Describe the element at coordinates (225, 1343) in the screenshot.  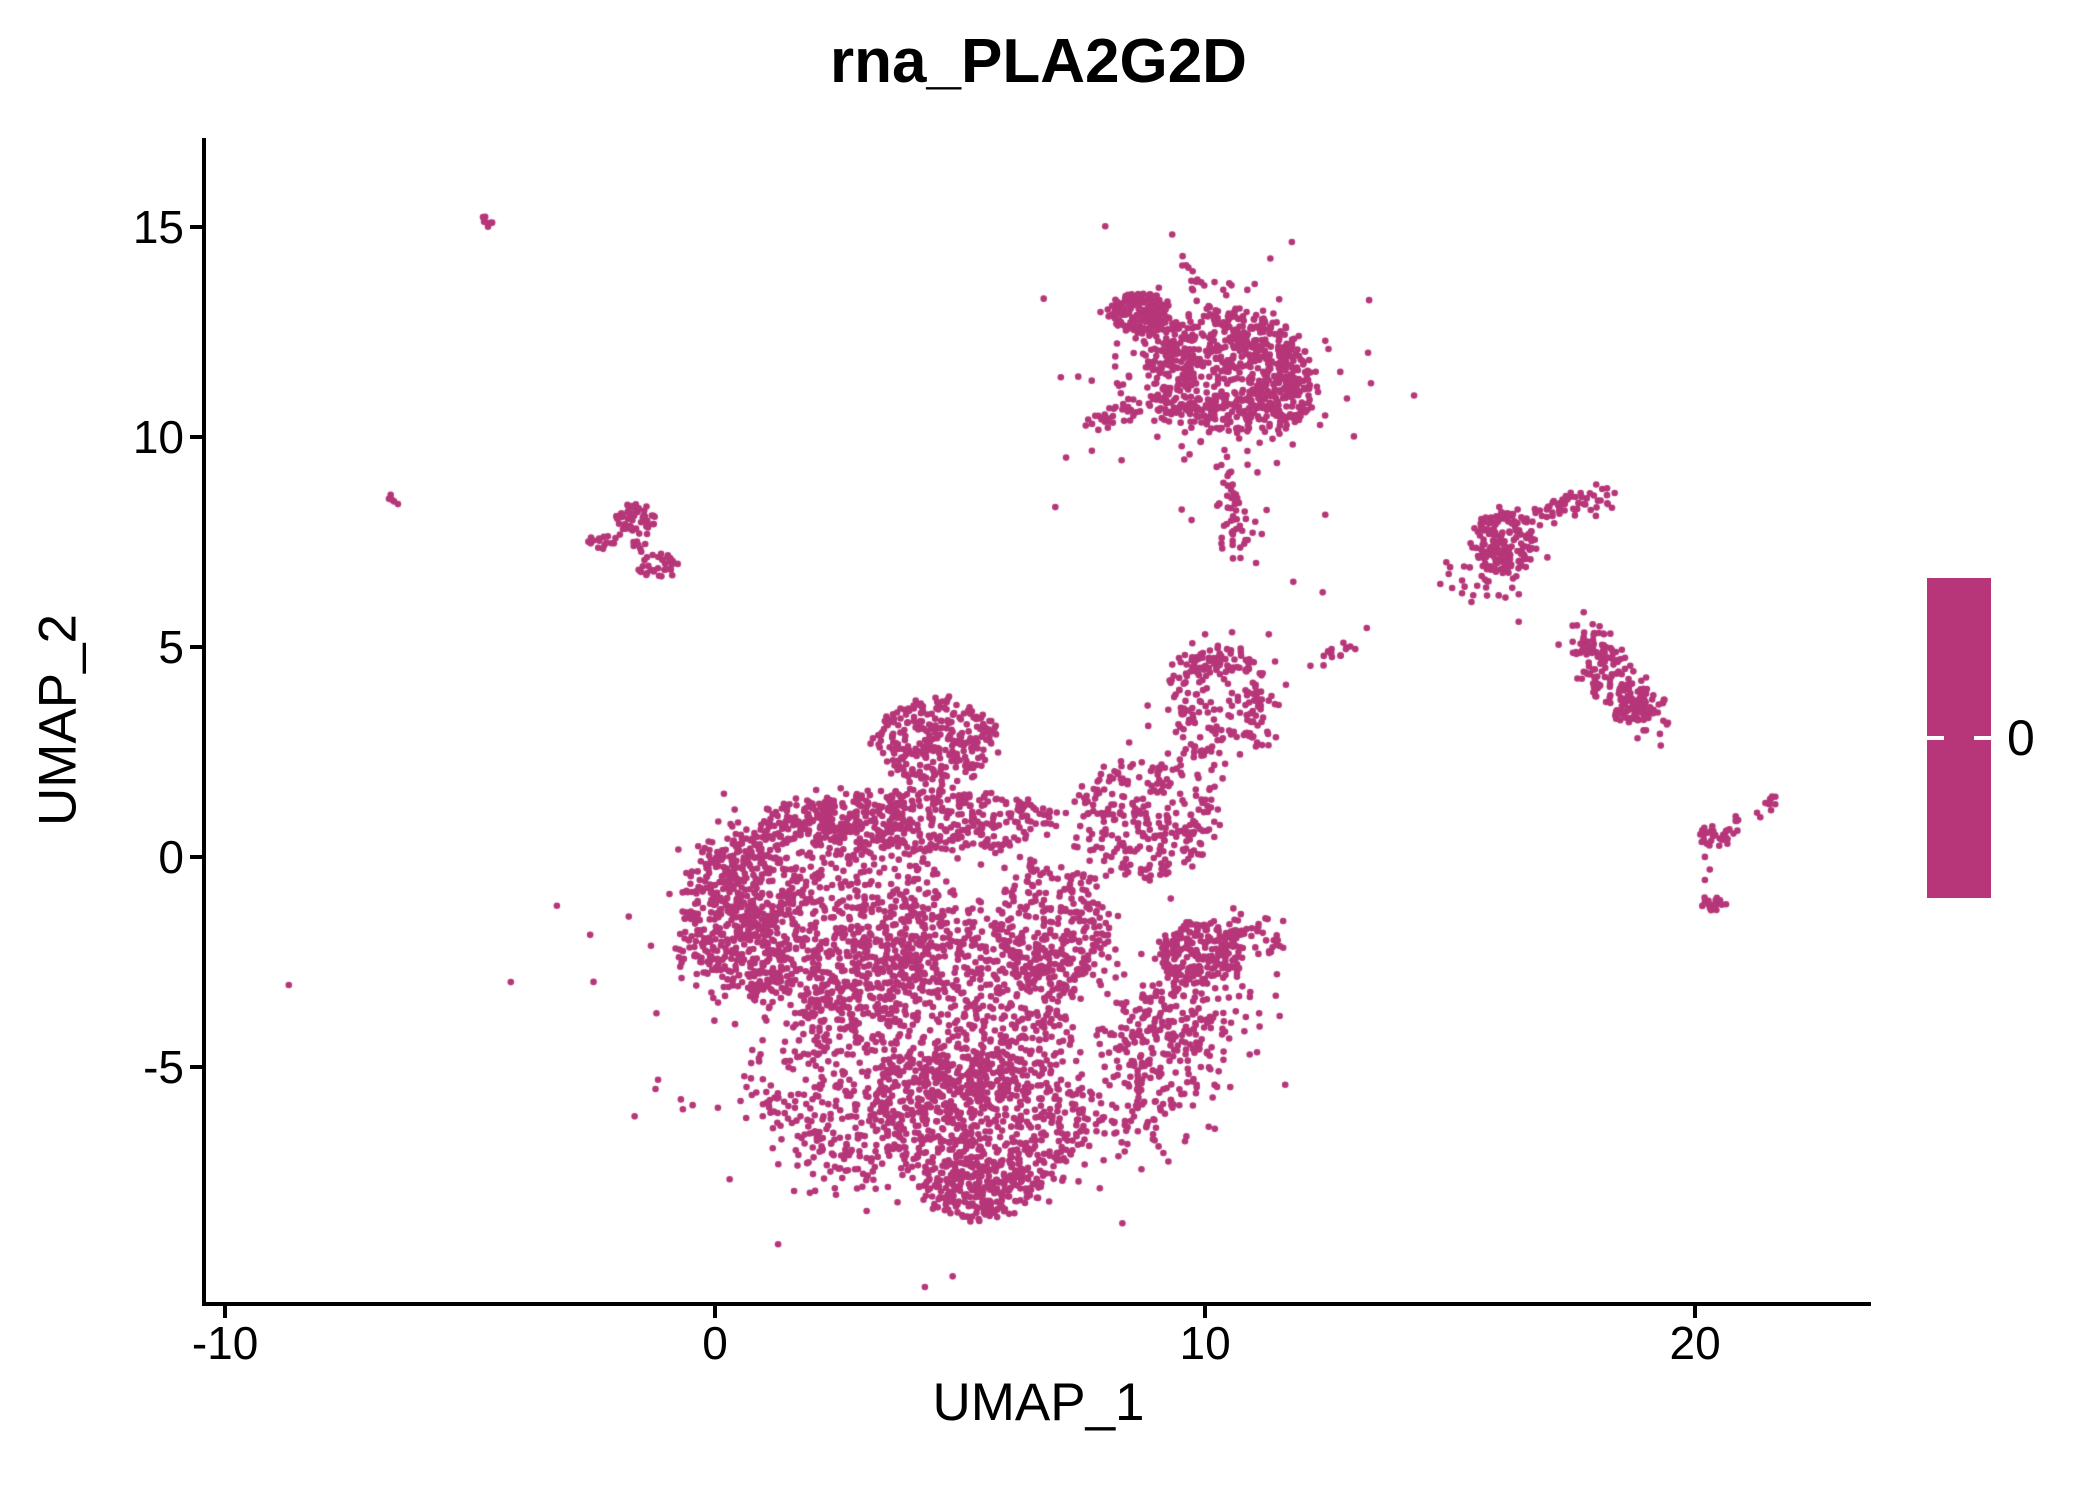
I see `x-tick-label: -10` at that location.